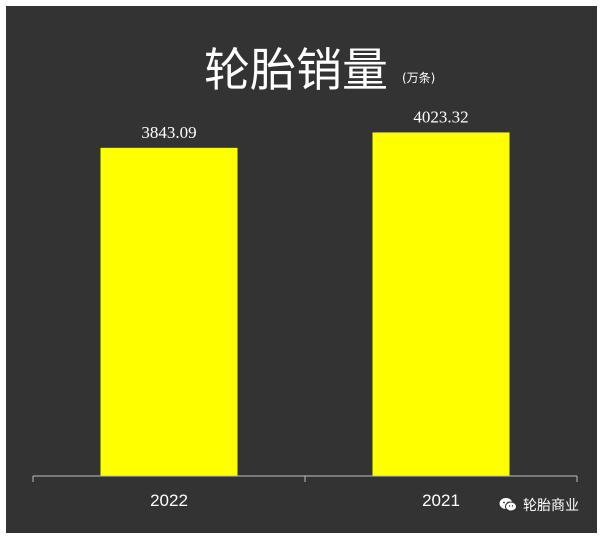 The height and width of the screenshot is (538, 603). I want to click on chart-title: 轮胎销量, so click(296, 70).